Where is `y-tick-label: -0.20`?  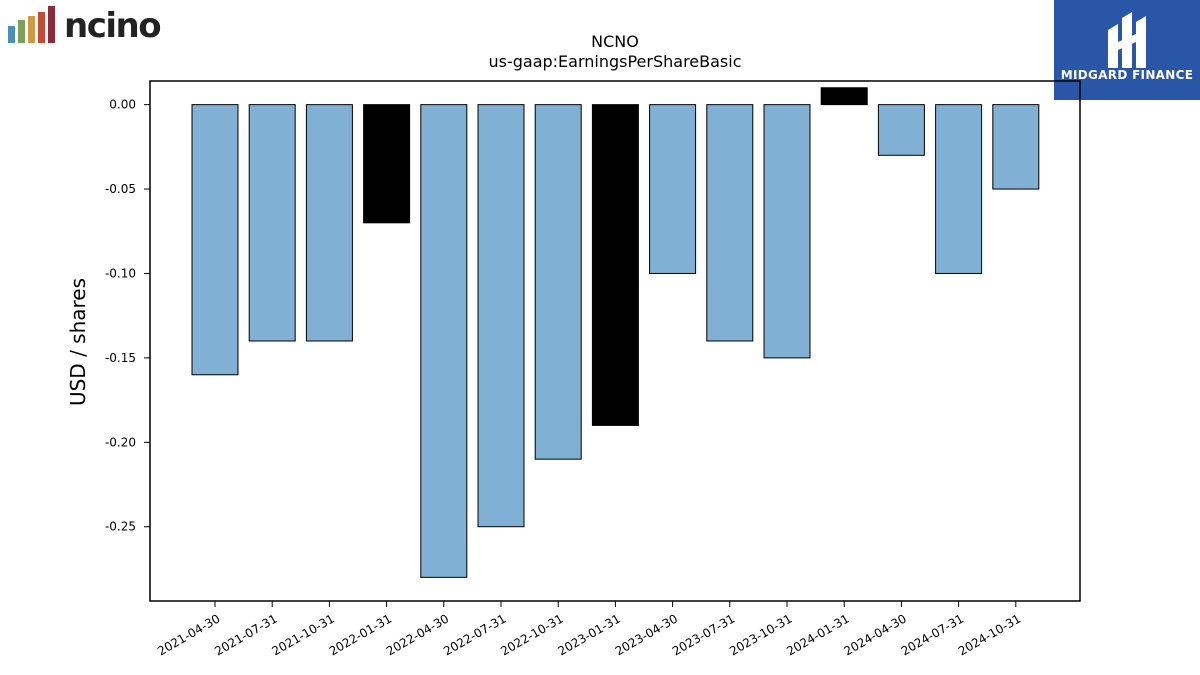
y-tick-label: -0.20 is located at coordinates (120, 442).